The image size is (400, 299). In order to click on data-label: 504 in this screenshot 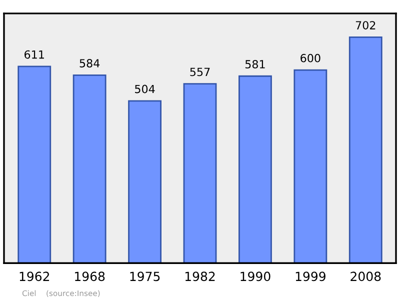, I will do `click(145, 89)`.